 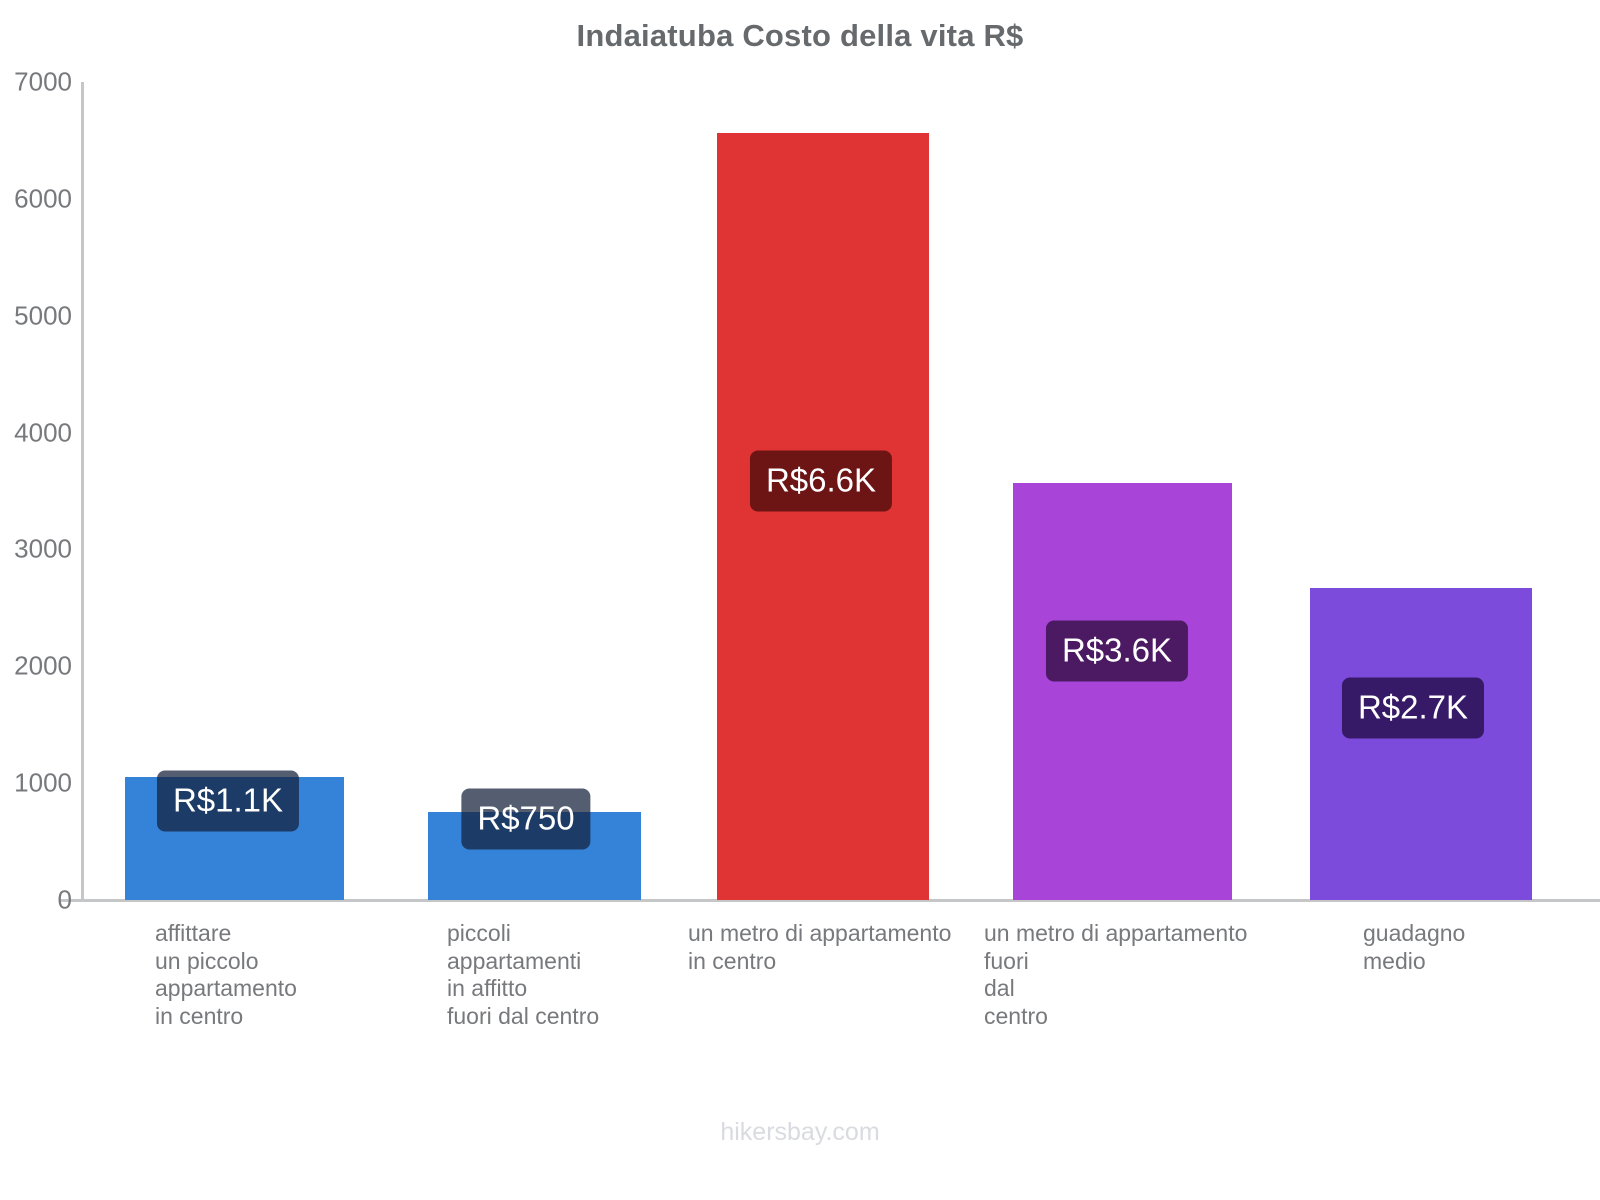 I want to click on y-axis-tick-5000: 5000, so click(x=43, y=315).